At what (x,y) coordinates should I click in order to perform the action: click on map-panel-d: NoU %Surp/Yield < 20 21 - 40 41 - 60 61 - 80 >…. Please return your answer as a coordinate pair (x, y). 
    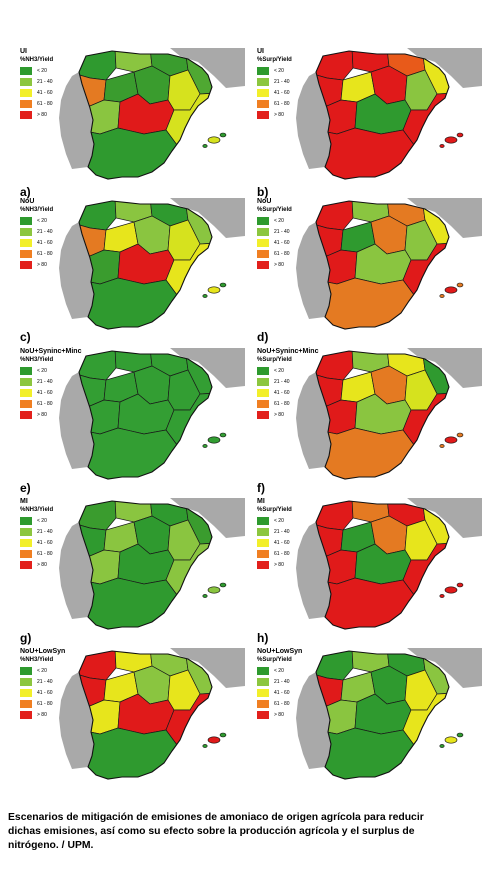
    Looking at the image, I should click on (369, 273).